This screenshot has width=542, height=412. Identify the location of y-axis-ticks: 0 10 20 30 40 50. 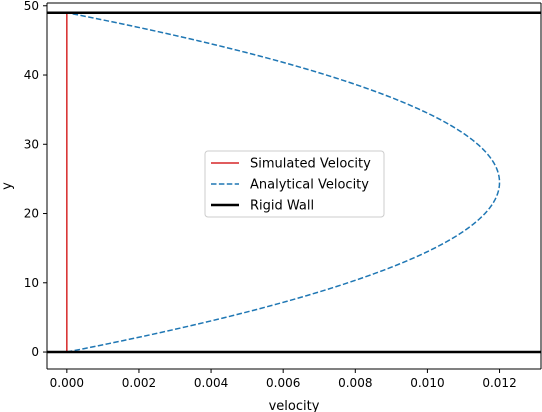
(35, 179).